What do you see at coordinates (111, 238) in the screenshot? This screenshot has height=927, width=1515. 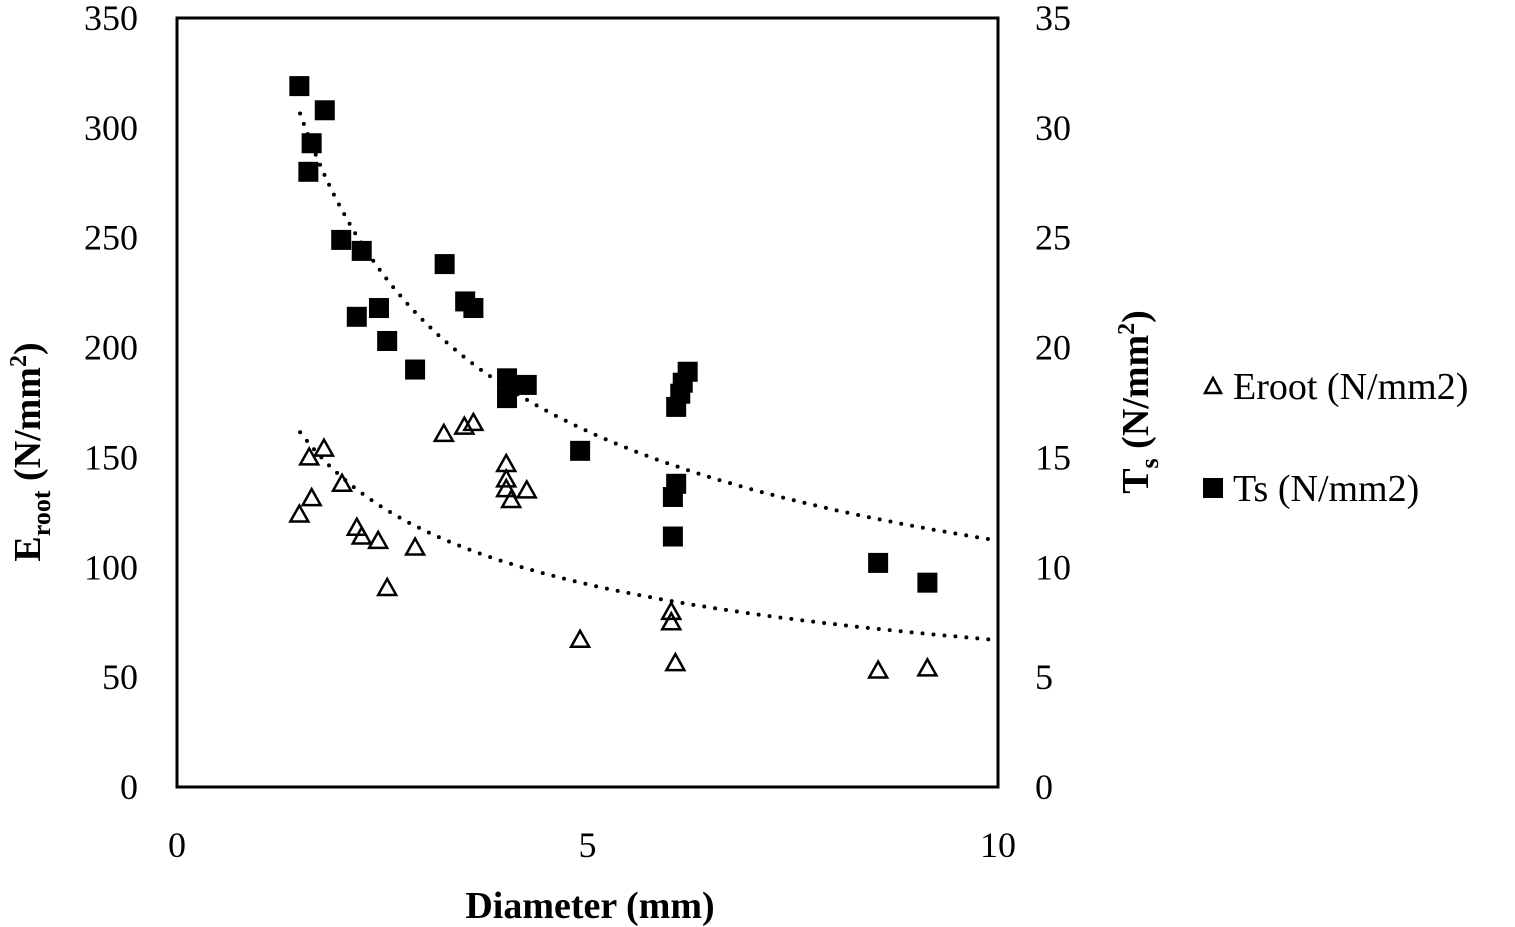 I see `y-tick-label: 250` at bounding box center [111, 238].